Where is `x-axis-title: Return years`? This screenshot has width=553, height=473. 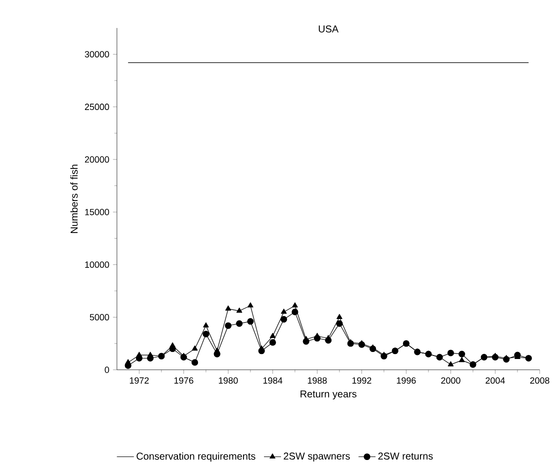
x-axis-title: Return years is located at coordinates (328, 395).